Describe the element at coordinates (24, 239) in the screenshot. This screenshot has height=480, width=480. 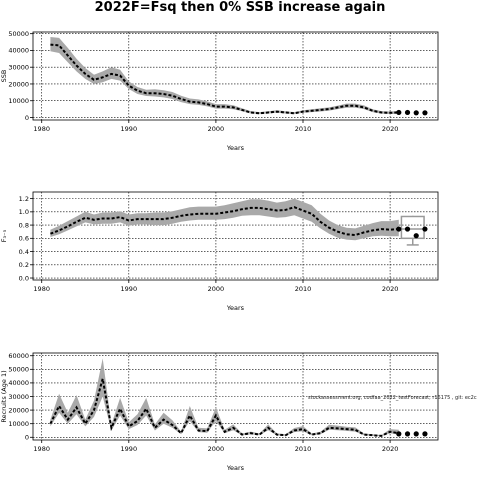
I see `y-tick-label: 0.6` at that location.